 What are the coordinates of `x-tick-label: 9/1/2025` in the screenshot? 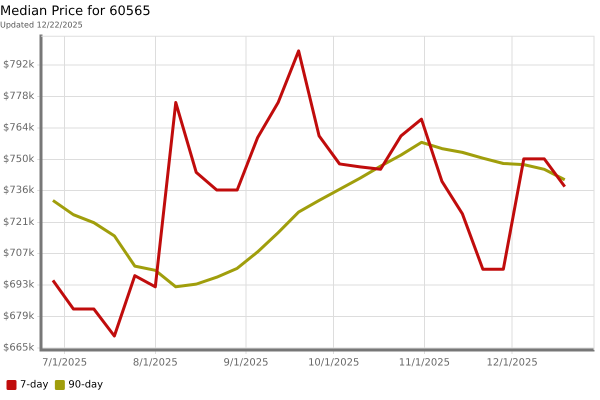 It's located at (246, 363).